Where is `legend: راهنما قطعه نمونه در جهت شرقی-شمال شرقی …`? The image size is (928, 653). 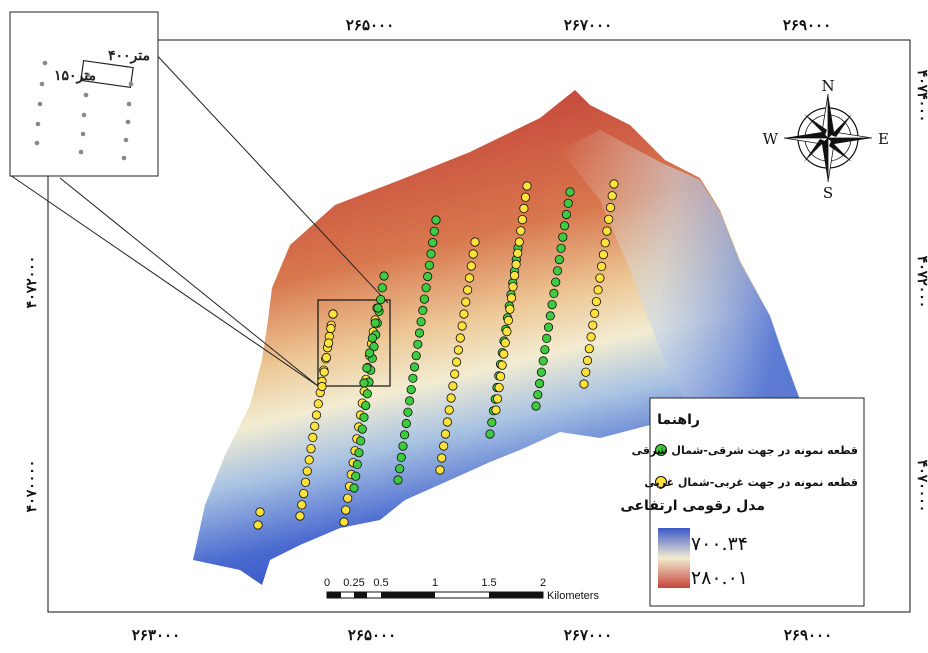
legend: راهنما قطعه نمونه در جهت شرقی-شمال شرقی … is located at coordinates (742, 502).